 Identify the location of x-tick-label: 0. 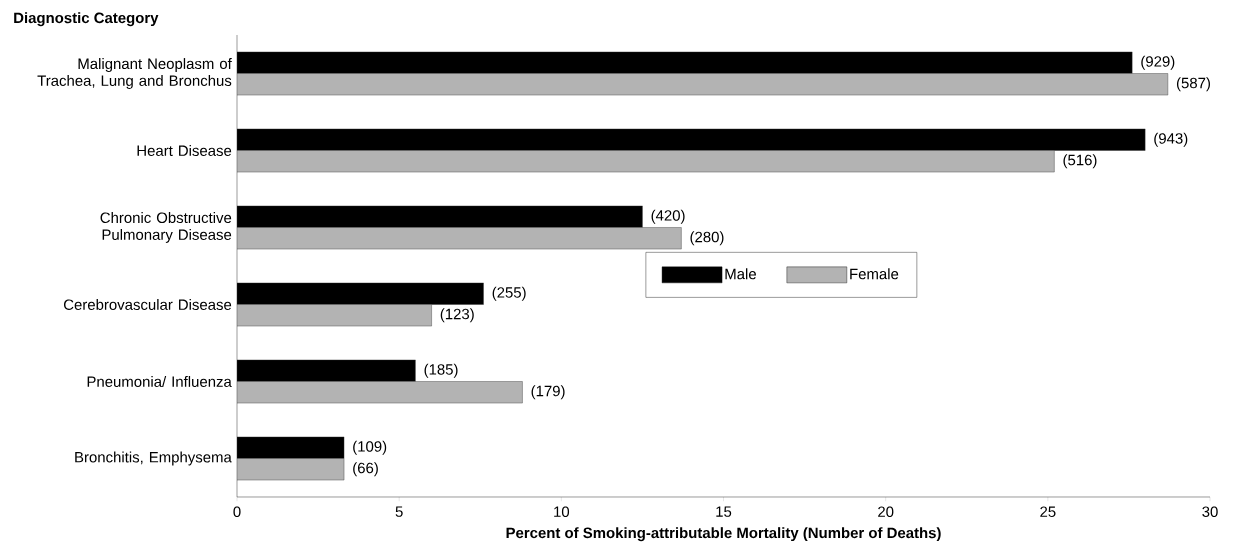
(237, 511).